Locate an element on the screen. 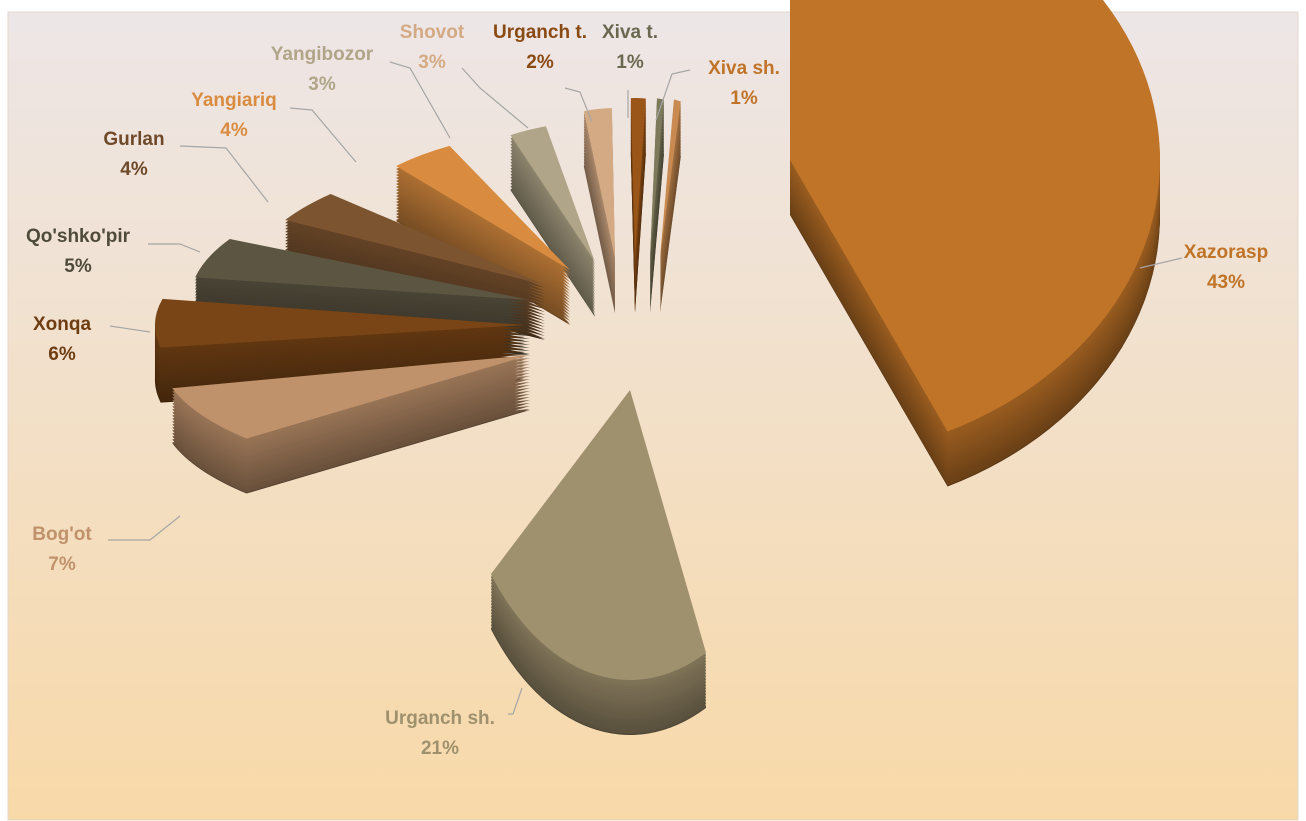  pie-slice-xiva-t is located at coordinates (657, 205).